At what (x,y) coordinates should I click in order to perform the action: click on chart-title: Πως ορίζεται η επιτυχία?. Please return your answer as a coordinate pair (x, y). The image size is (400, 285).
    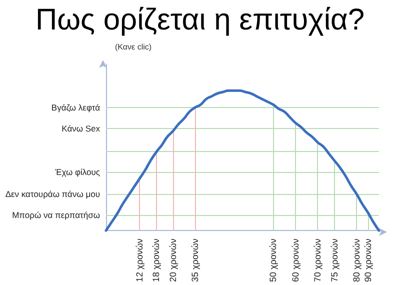
    Looking at the image, I should click on (200, 20).